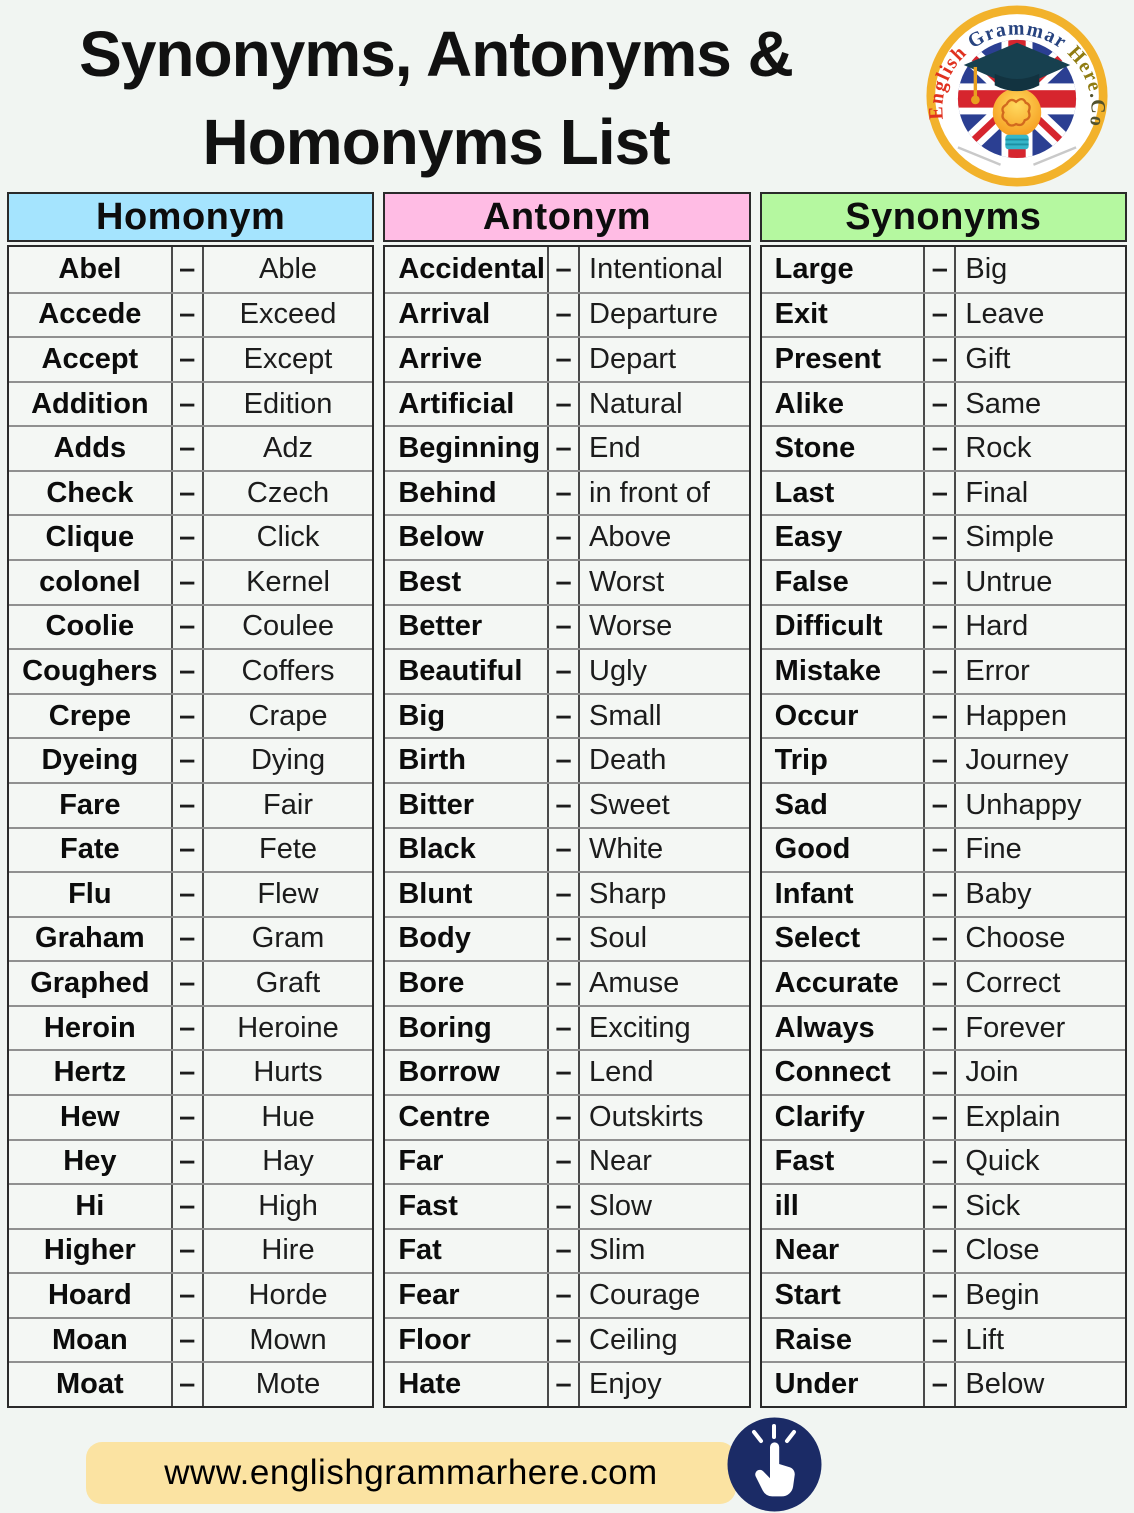  What do you see at coordinates (436, 98) in the screenshot?
I see `page-title: Synonyms, Antonyms & Homonyms List` at bounding box center [436, 98].